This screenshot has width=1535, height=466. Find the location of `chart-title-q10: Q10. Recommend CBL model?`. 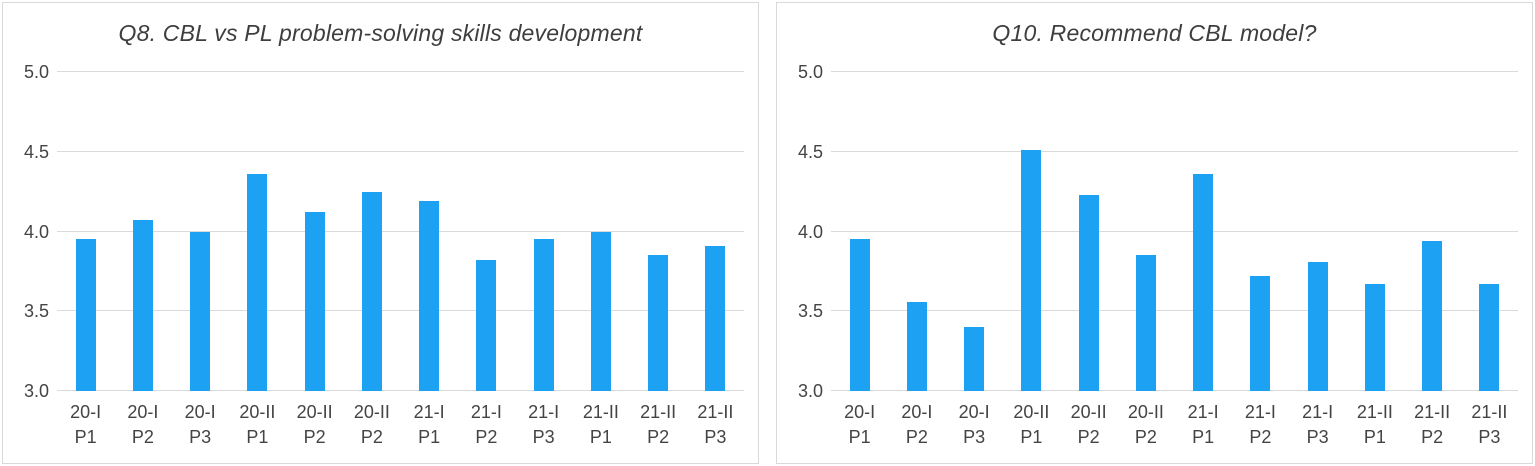

chart-title-q10: Q10. Recommend CBL model? is located at coordinates (1154, 33).